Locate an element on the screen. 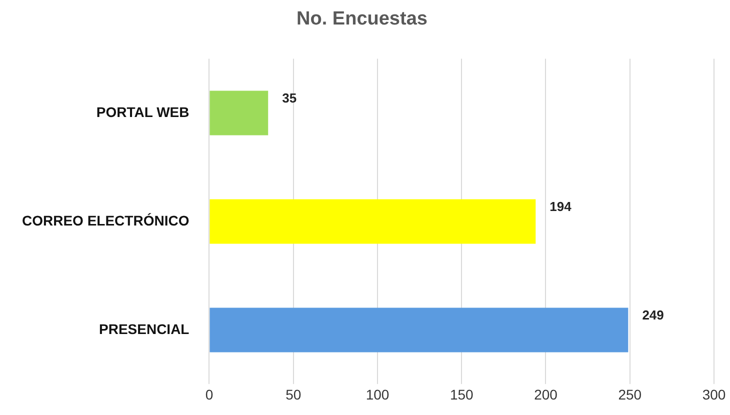 Image resolution: width=730 pixels, height=415 pixels. data-label: 249 is located at coordinates (653, 315).